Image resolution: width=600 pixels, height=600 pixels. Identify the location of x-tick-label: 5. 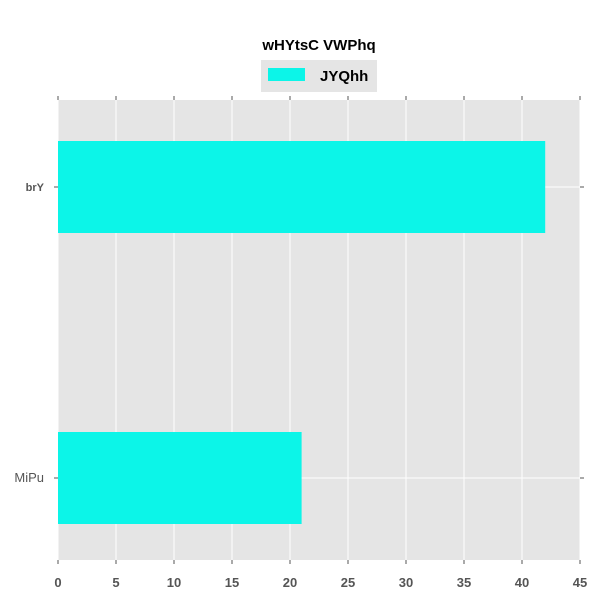
(115, 582).